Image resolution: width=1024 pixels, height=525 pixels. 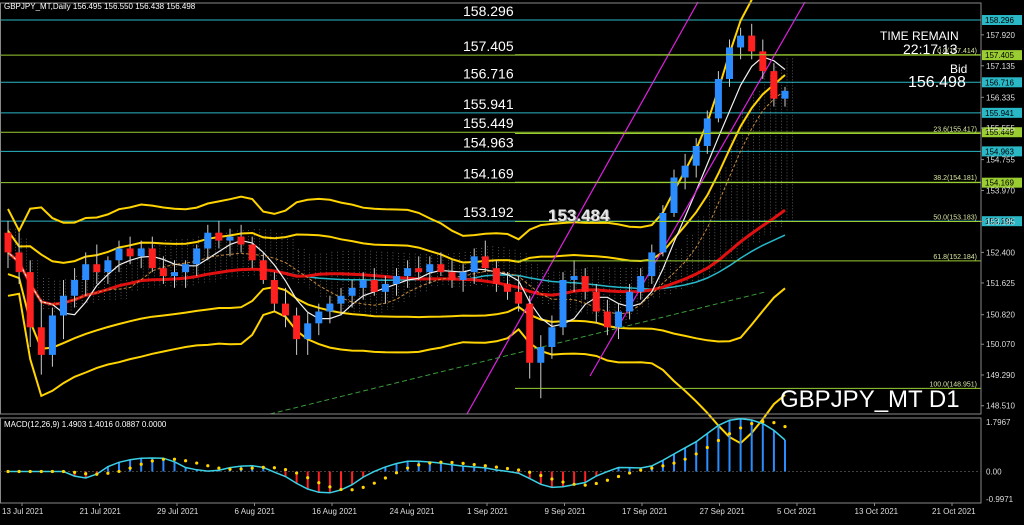 I want to click on macd-line, so click(x=397, y=456).